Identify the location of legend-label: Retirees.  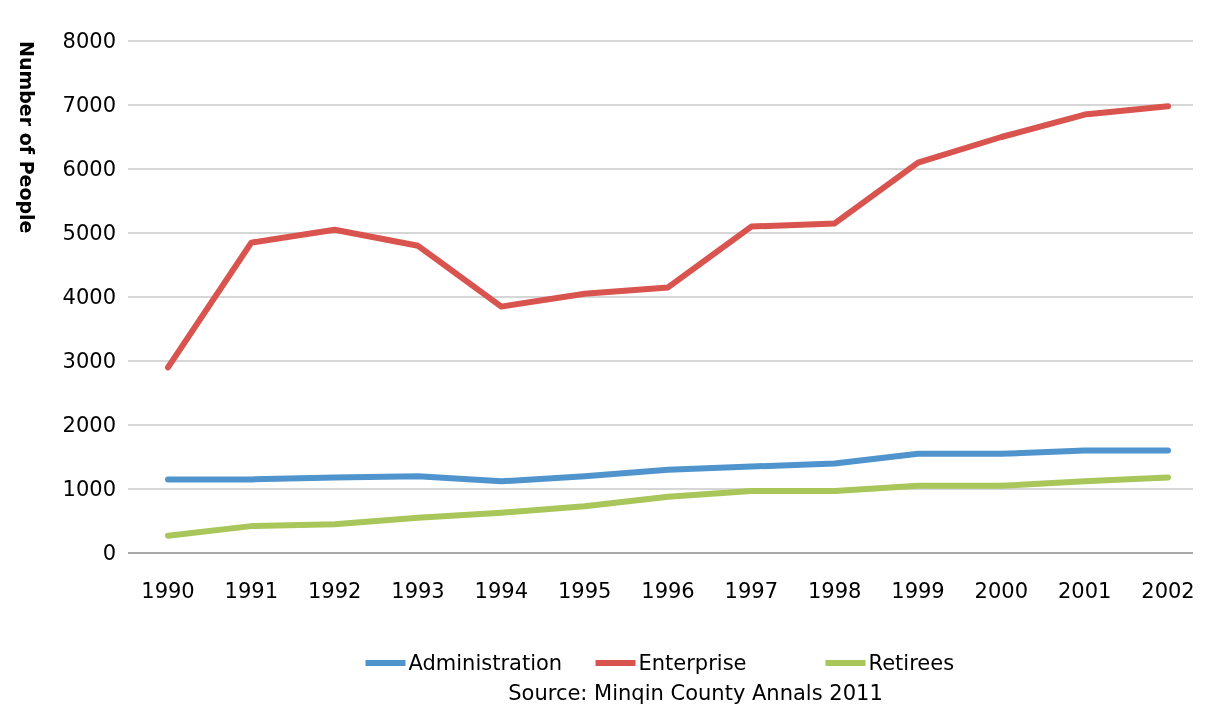
(911, 663).